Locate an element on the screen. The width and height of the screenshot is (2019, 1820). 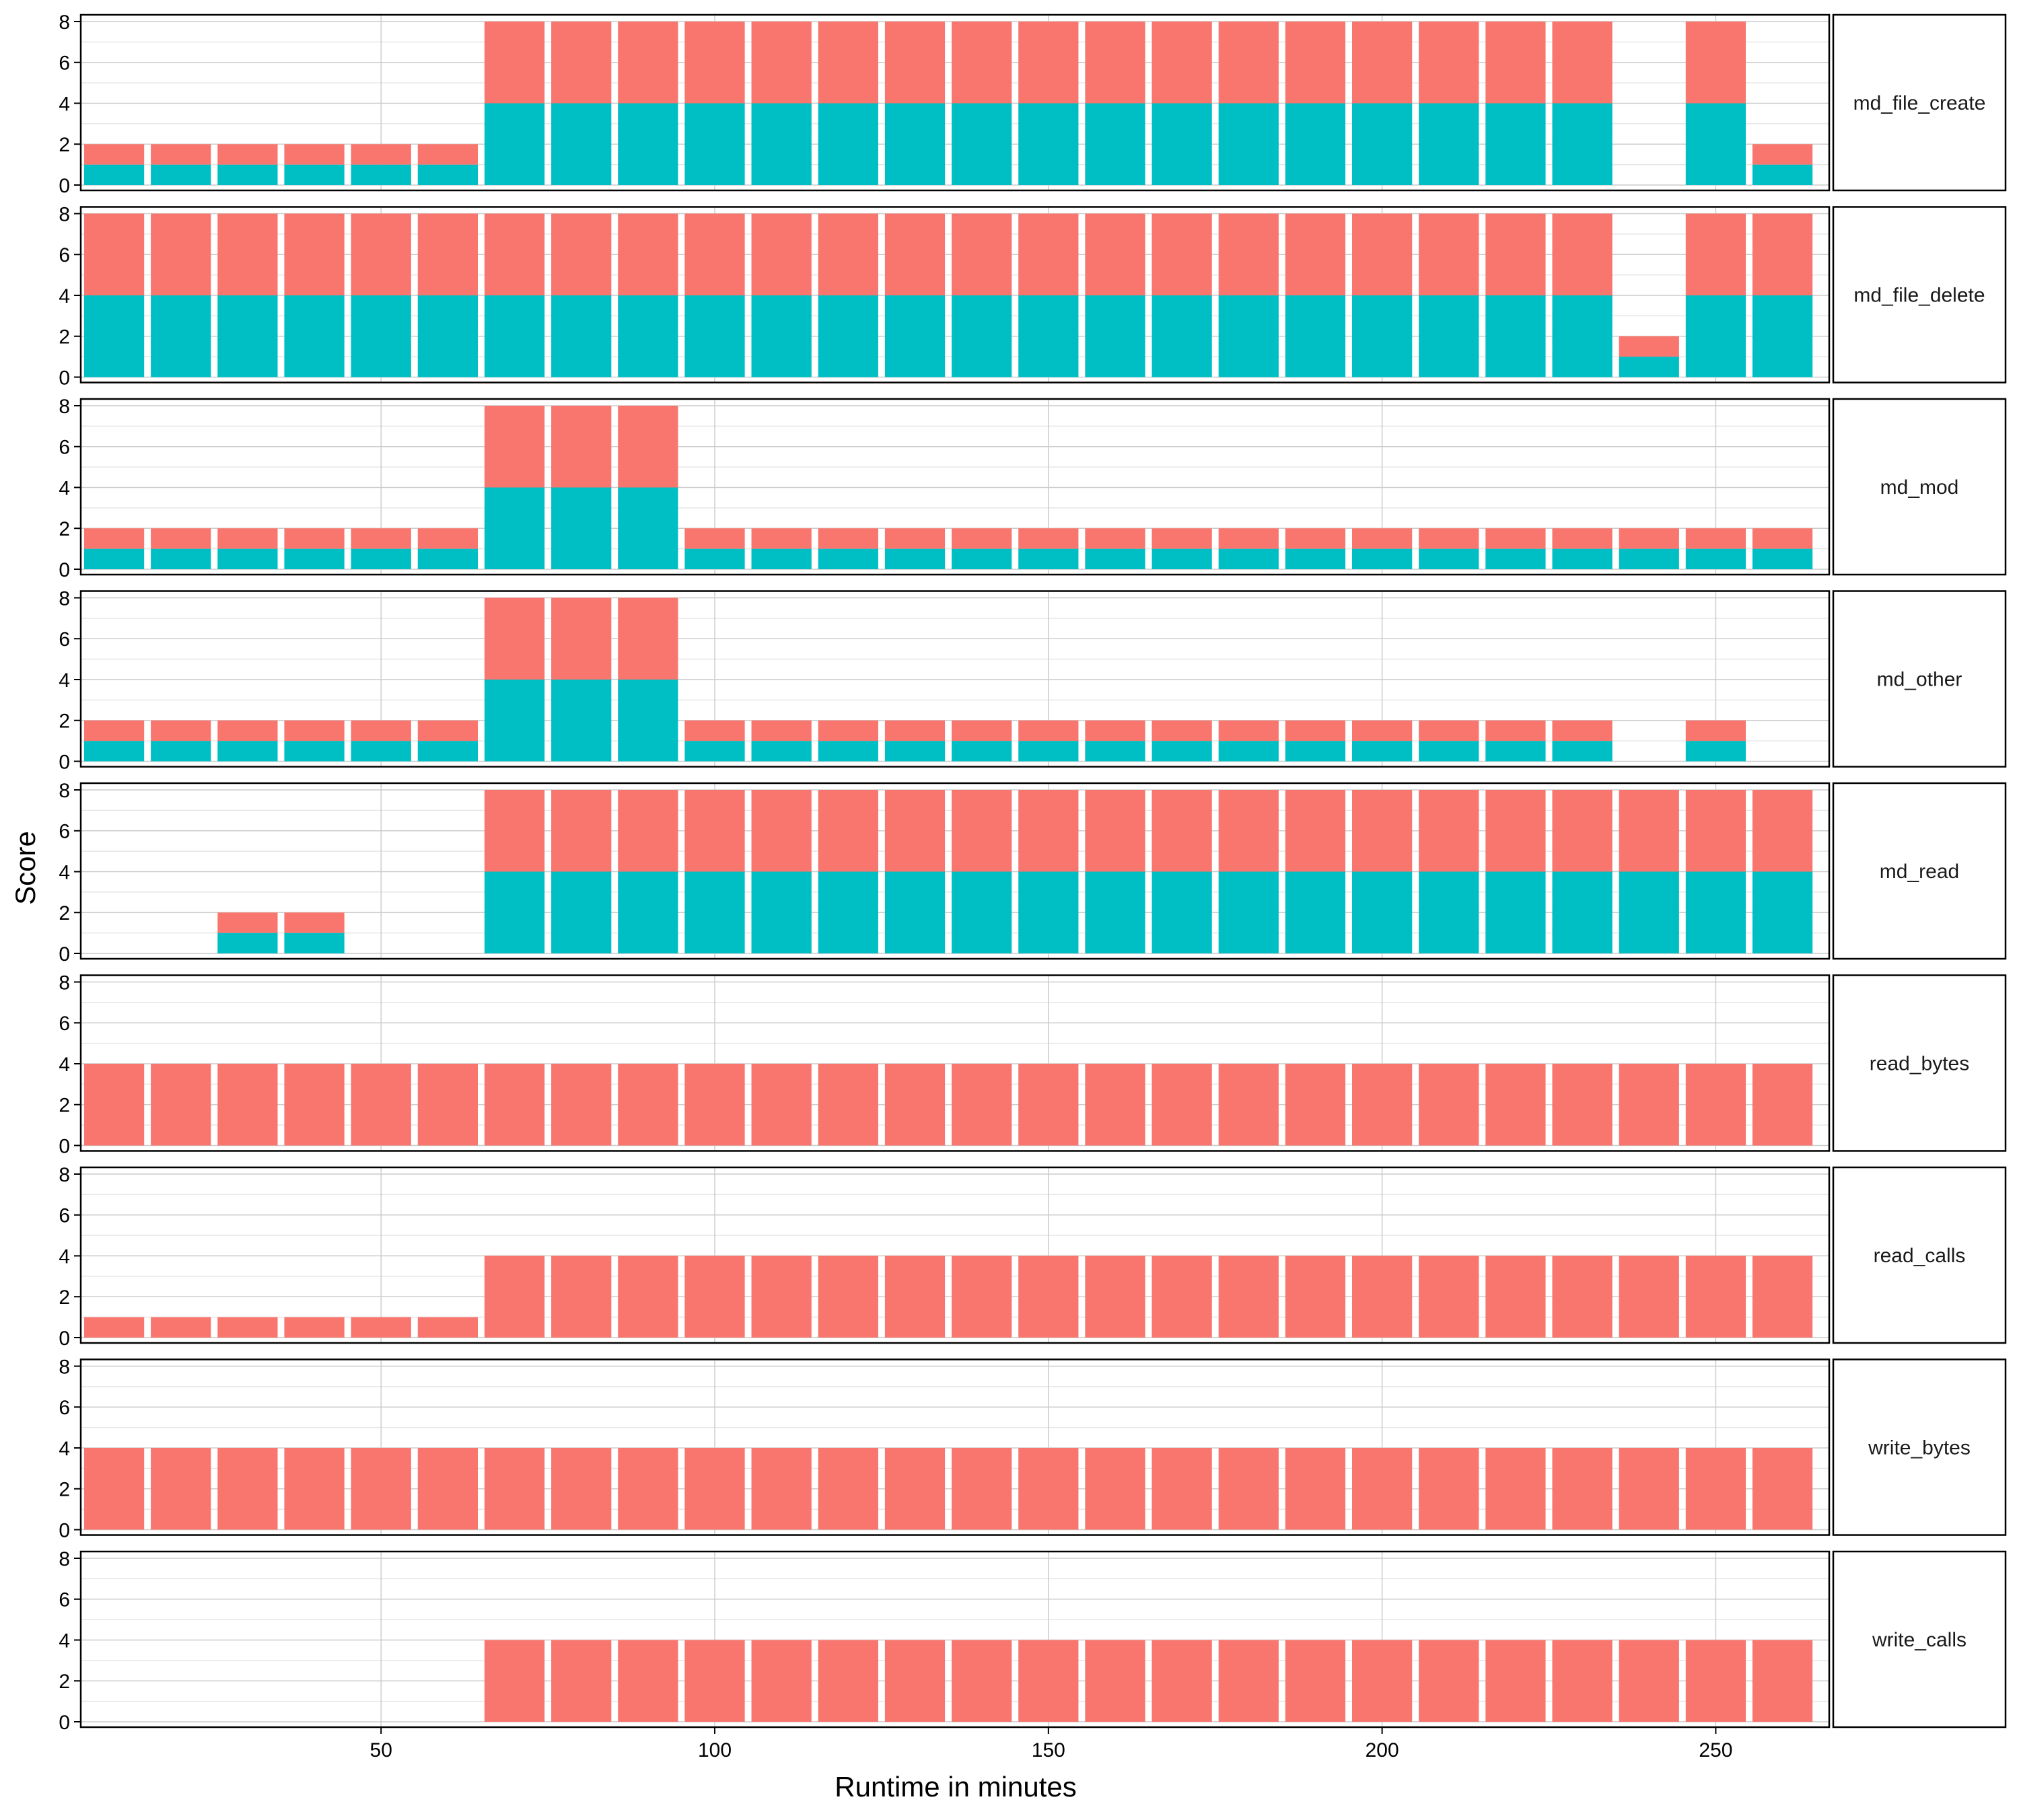
facet-panel-md_other: 0 2 4 6 8 md_other is located at coordinates (1033, 680).